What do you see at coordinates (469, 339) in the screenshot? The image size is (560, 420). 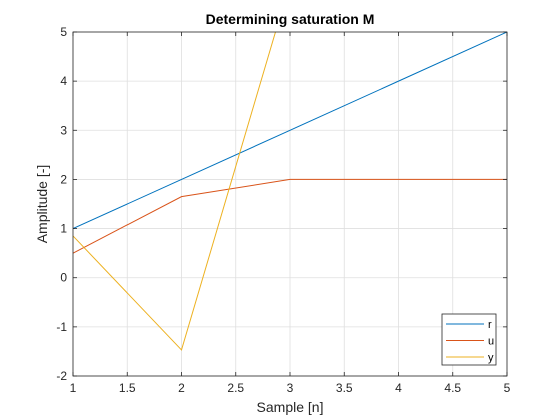 I see `legend: ruy` at bounding box center [469, 339].